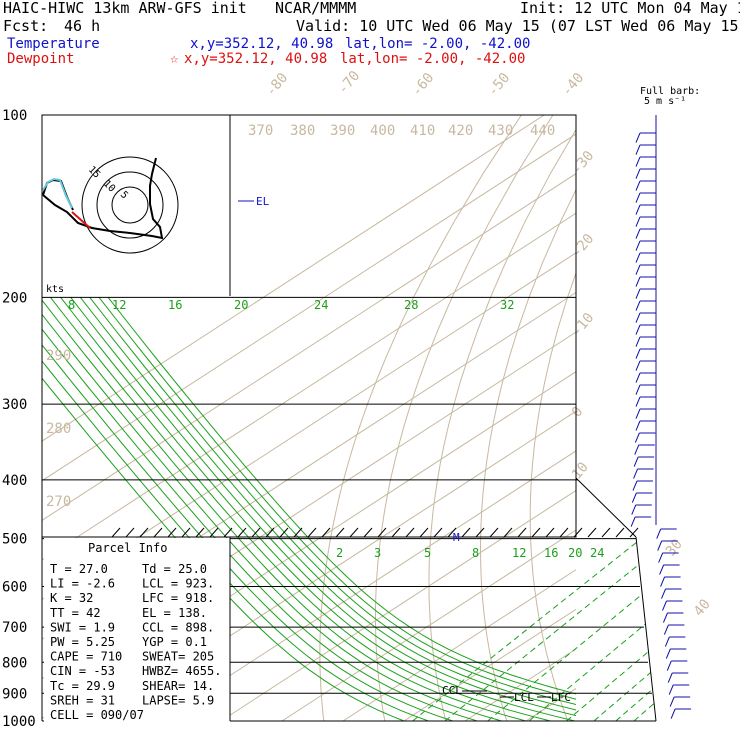  I want to click on model-title: HAIC-HIWC 13km ARW-GFS init, so click(125, 8).